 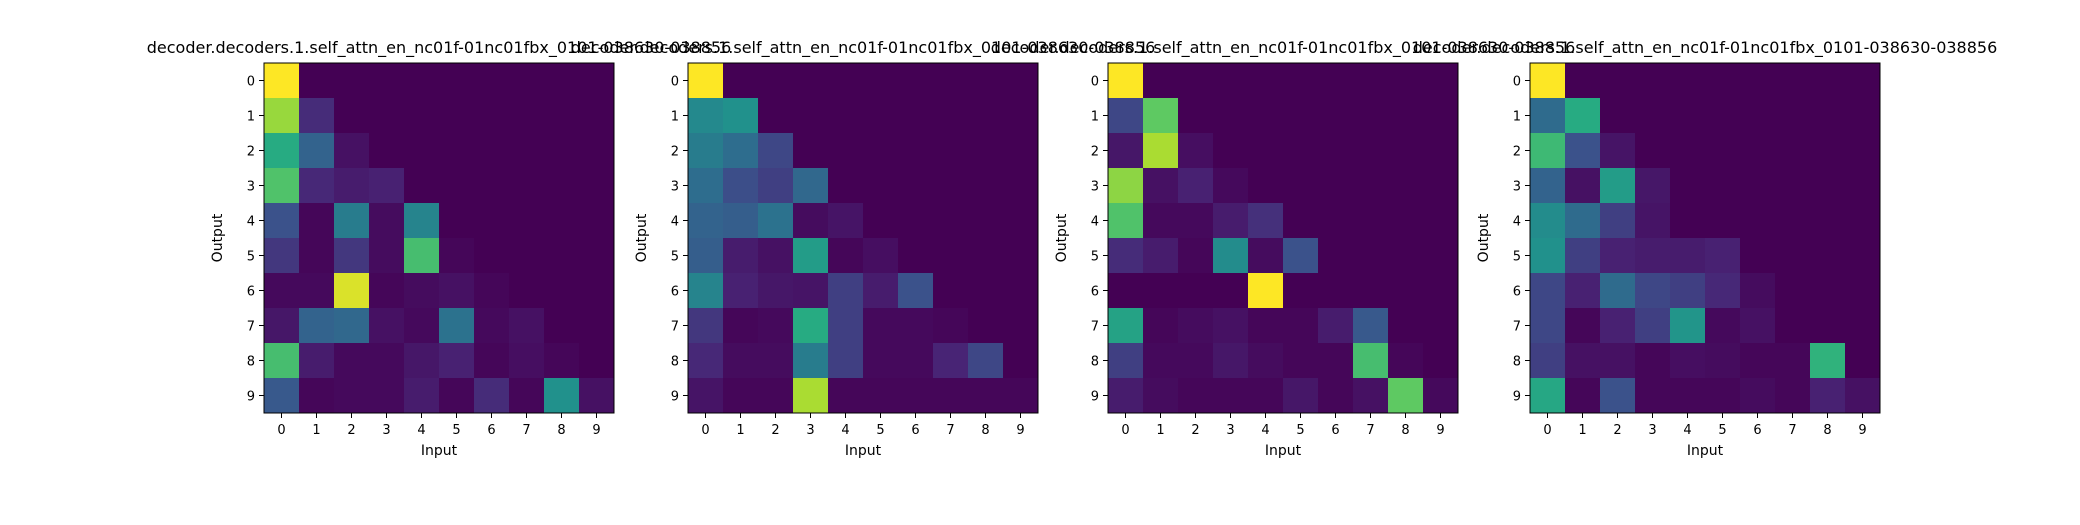 I want to click on plot-frame, so click(x=439, y=238).